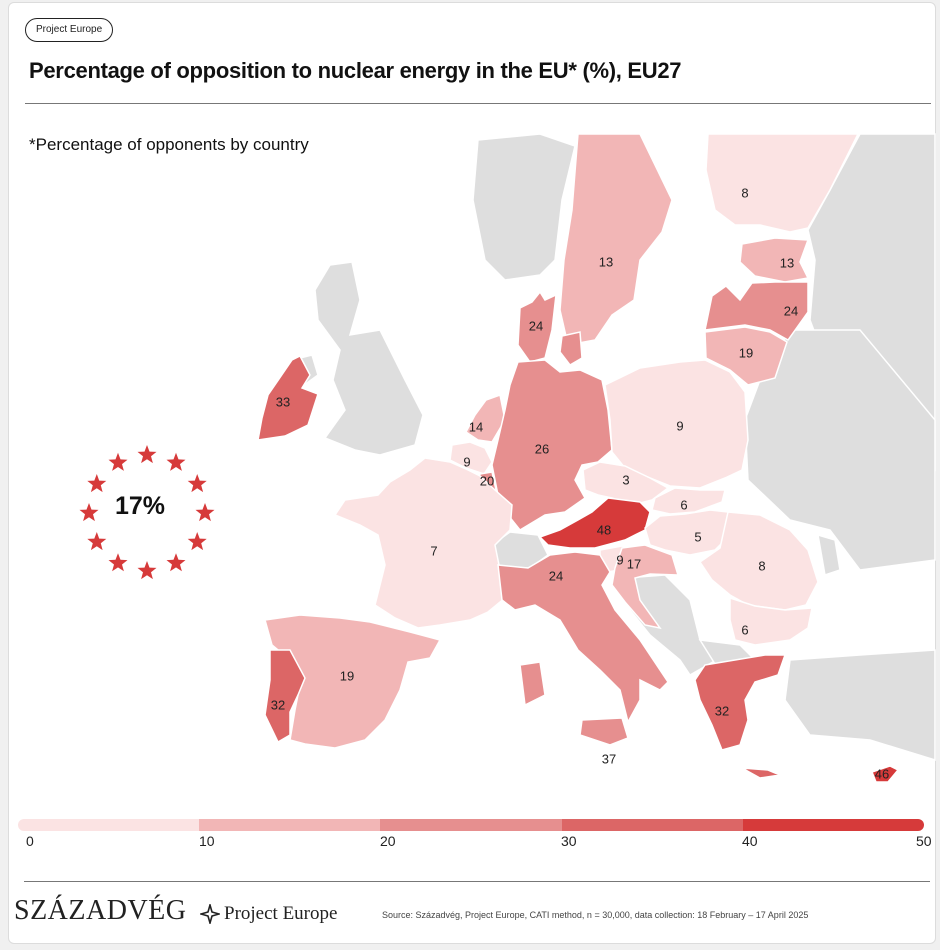 The height and width of the screenshot is (950, 940). I want to click on country-estonia, so click(774, 260).